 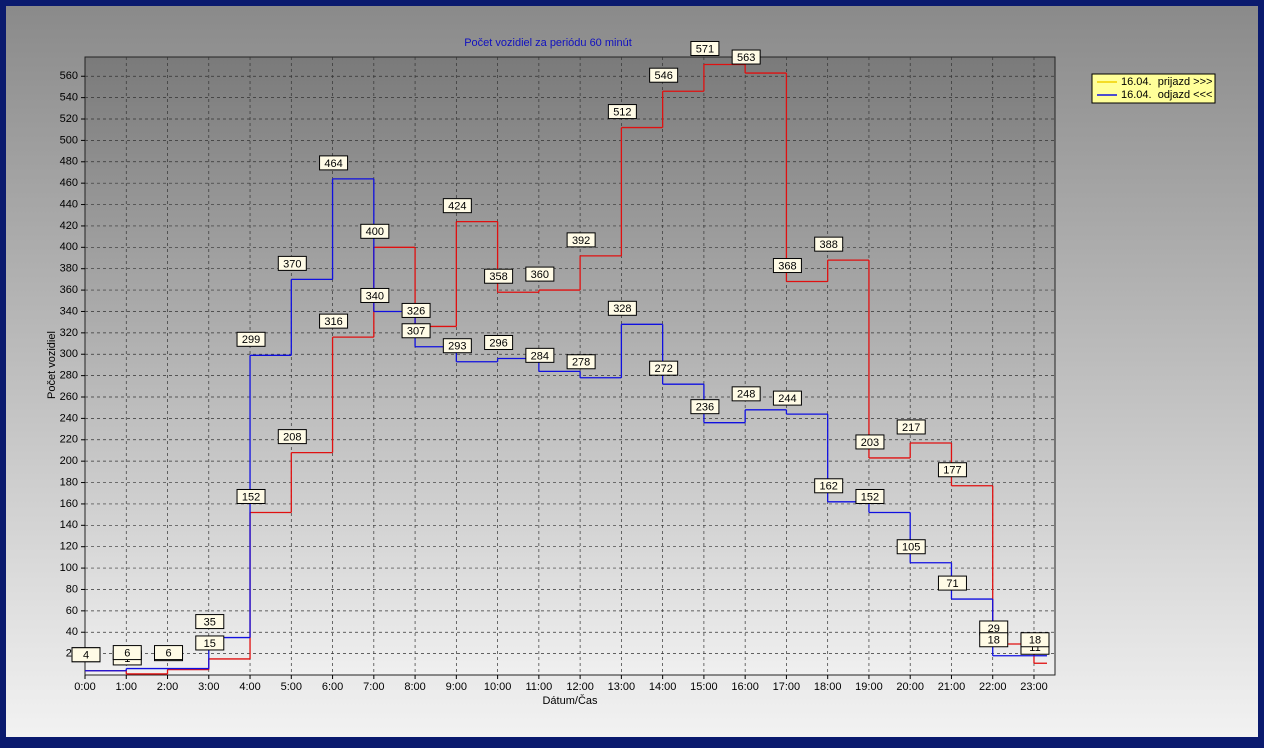 I want to click on y-tick-label: 280, so click(x=69, y=376).